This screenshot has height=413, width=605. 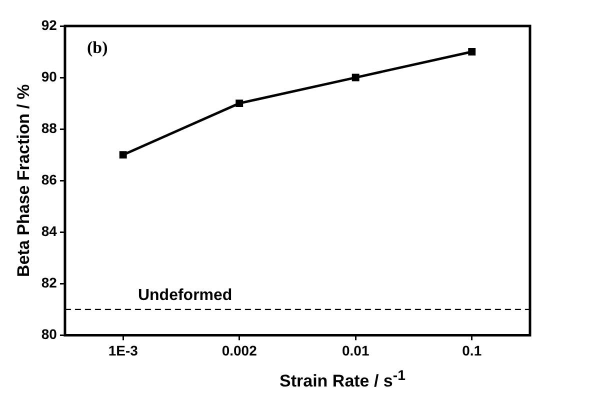 I want to click on y-tick-label: 86, so click(x=49, y=179).